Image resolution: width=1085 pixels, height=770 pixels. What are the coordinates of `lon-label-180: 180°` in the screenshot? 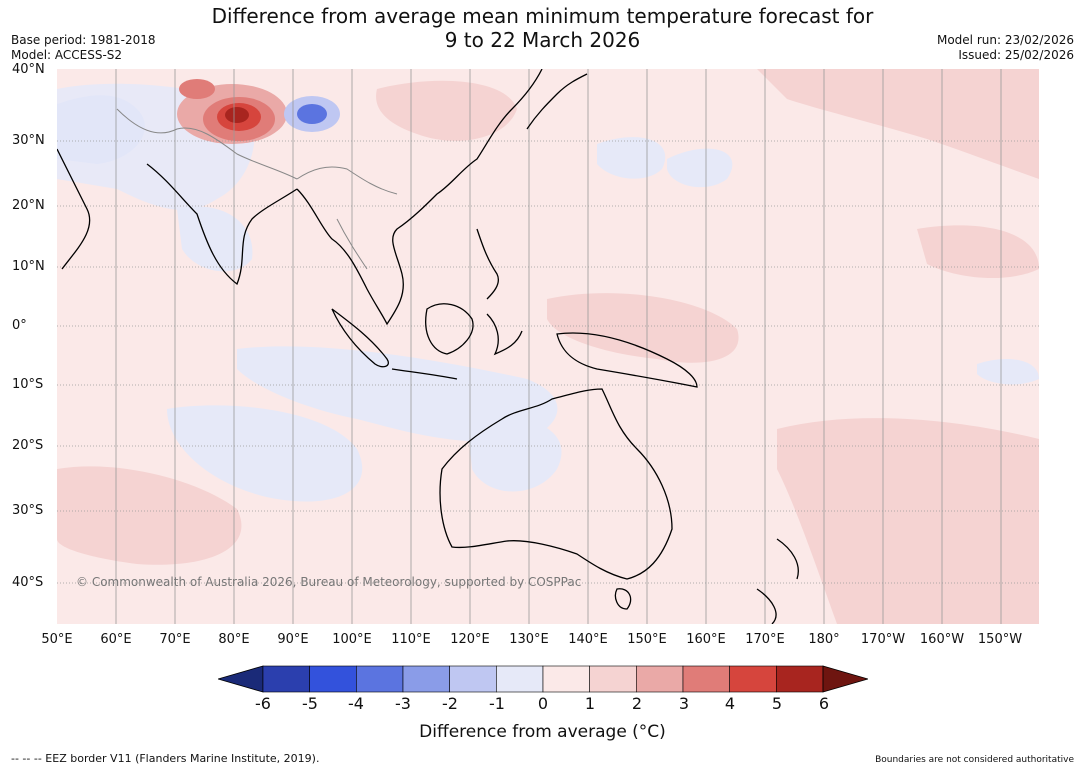 It's located at (824, 639).